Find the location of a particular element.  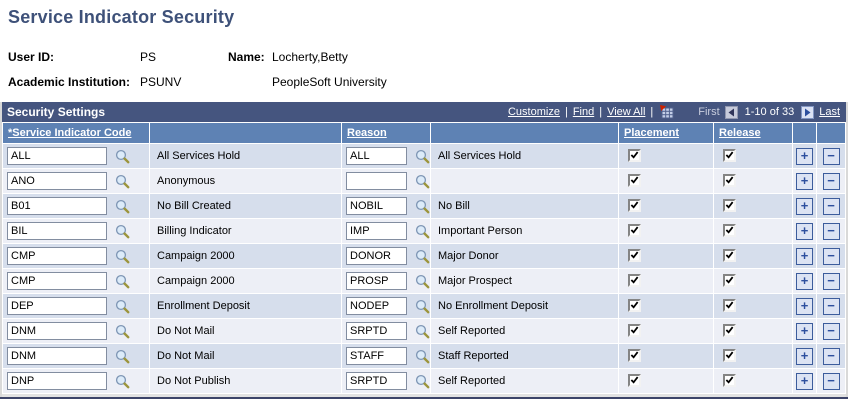

next-rows-button is located at coordinates (808, 112).